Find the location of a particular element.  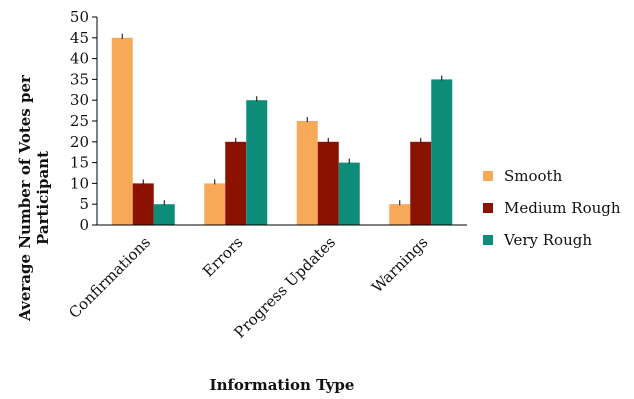

x-axis-title: Information Type is located at coordinates (282, 385).